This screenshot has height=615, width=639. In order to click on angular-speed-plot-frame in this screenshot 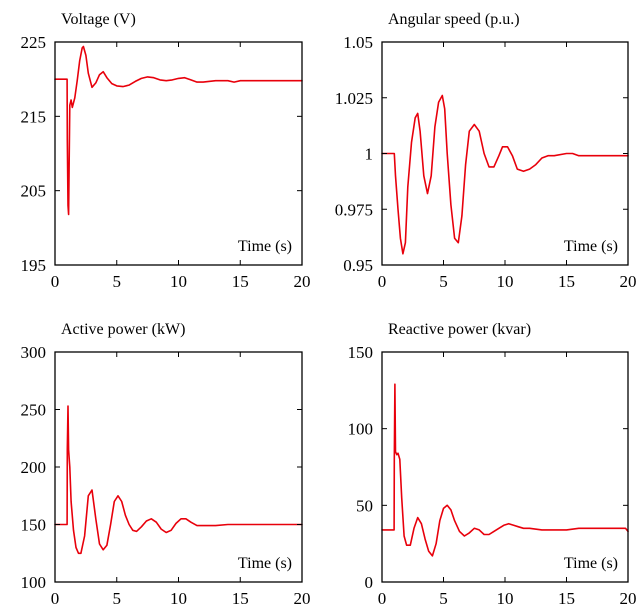, I will do `click(505, 153)`.